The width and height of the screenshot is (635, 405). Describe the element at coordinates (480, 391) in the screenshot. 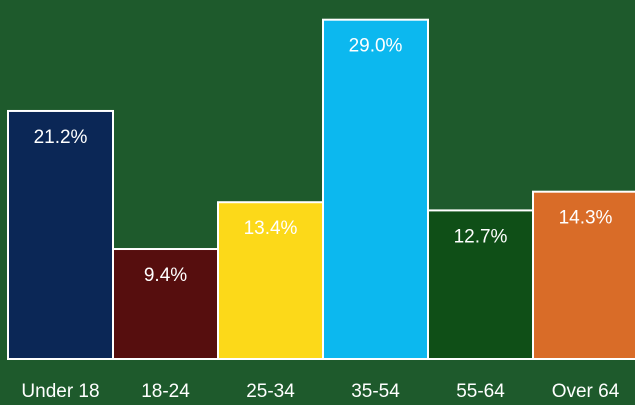

I see `x-tick-label-55-64: 55-64` at that location.